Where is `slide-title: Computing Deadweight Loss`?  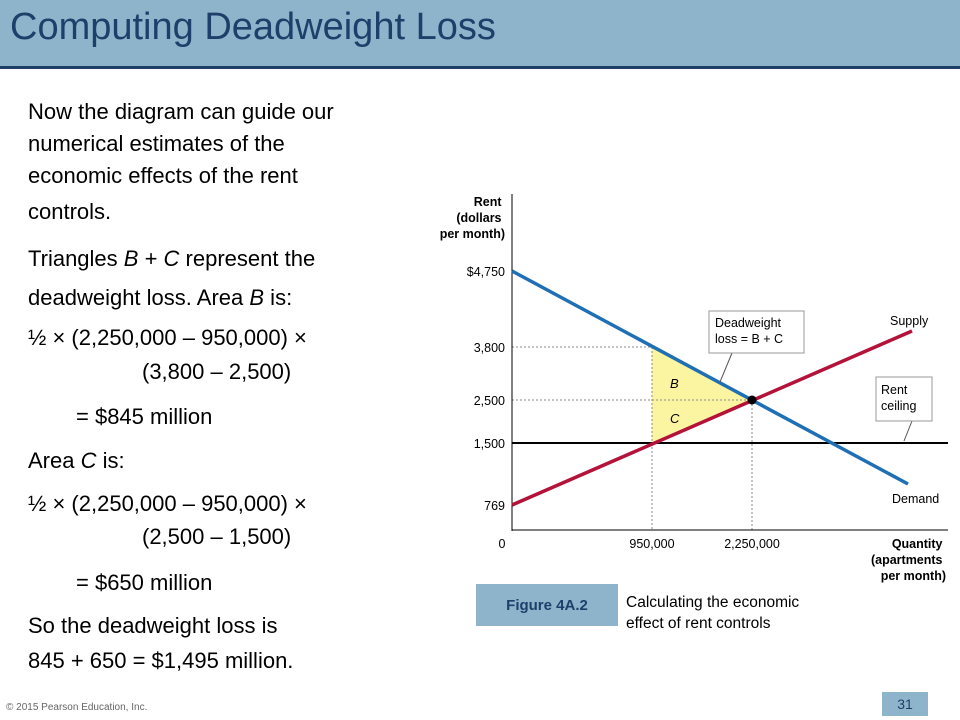 slide-title: Computing Deadweight Loss is located at coordinates (253, 27).